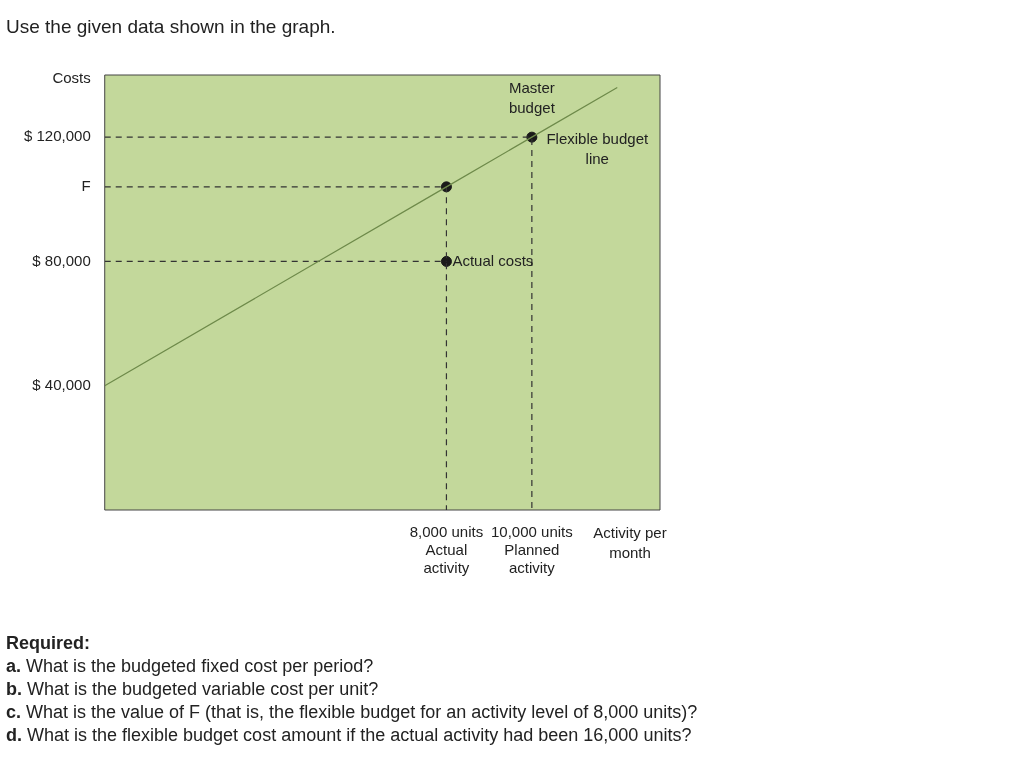 Image resolution: width=1024 pixels, height=777 pixels. What do you see at coordinates (531, 550) in the screenshot?
I see `x-tick-label: 10,000 units Planned activity` at bounding box center [531, 550].